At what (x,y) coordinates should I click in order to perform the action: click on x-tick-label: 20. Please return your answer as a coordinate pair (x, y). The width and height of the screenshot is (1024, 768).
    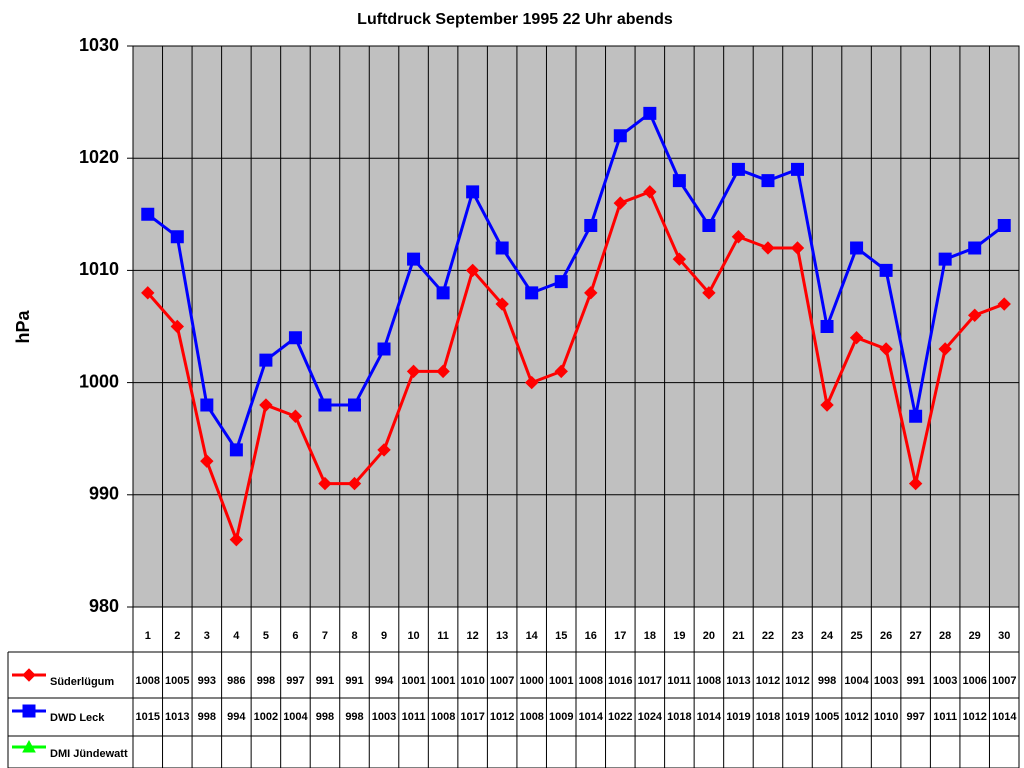
    Looking at the image, I should click on (709, 636).